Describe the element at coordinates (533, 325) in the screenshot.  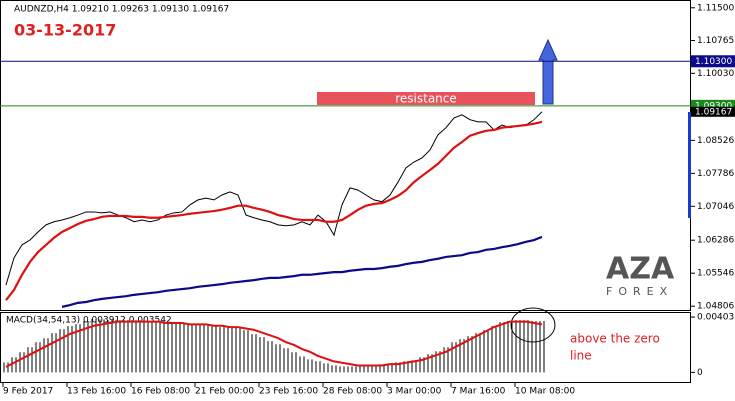
I see `highlight-circle` at that location.